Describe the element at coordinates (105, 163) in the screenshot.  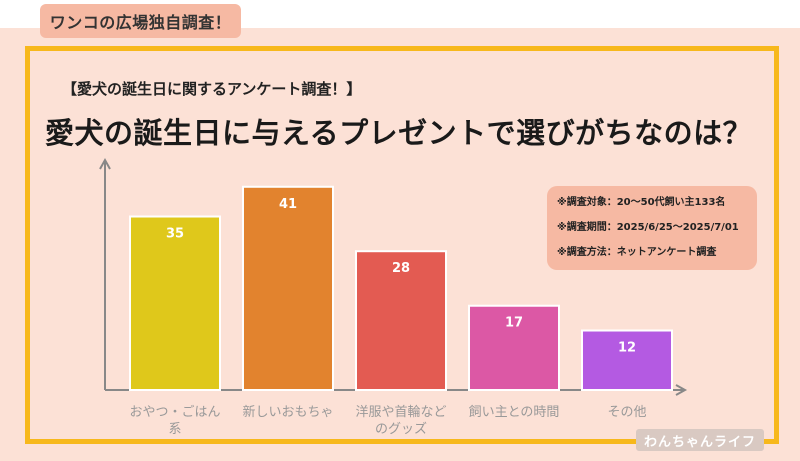
I see `y-axis-arrow` at that location.